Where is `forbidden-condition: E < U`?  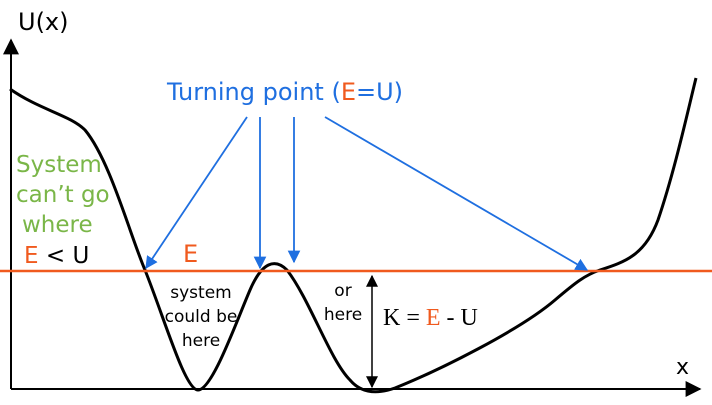 forbidden-condition: E < U is located at coordinates (56, 256).